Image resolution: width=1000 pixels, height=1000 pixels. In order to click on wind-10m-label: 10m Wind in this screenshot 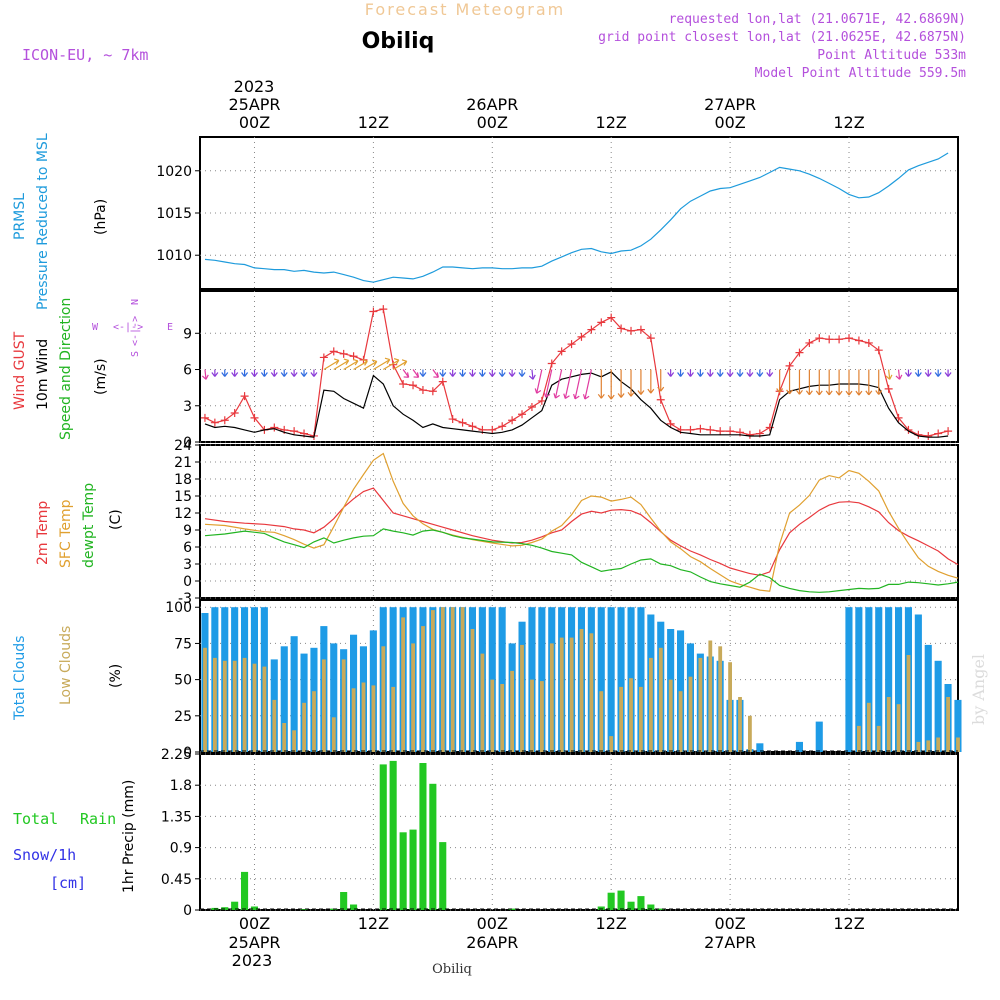, I will do `click(43, 374)`.